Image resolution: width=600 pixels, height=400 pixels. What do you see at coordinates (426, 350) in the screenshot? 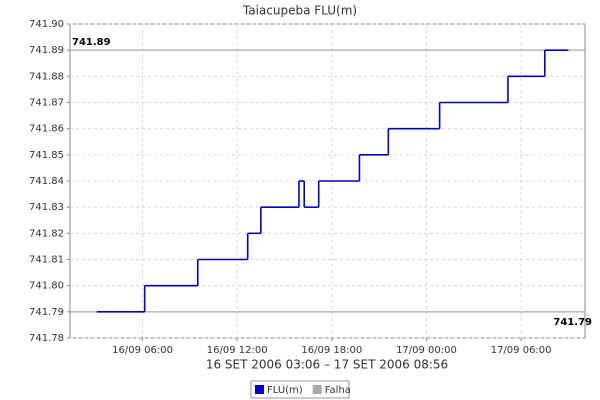
I see `x-tick-label: 17/09 00:00` at bounding box center [426, 350].